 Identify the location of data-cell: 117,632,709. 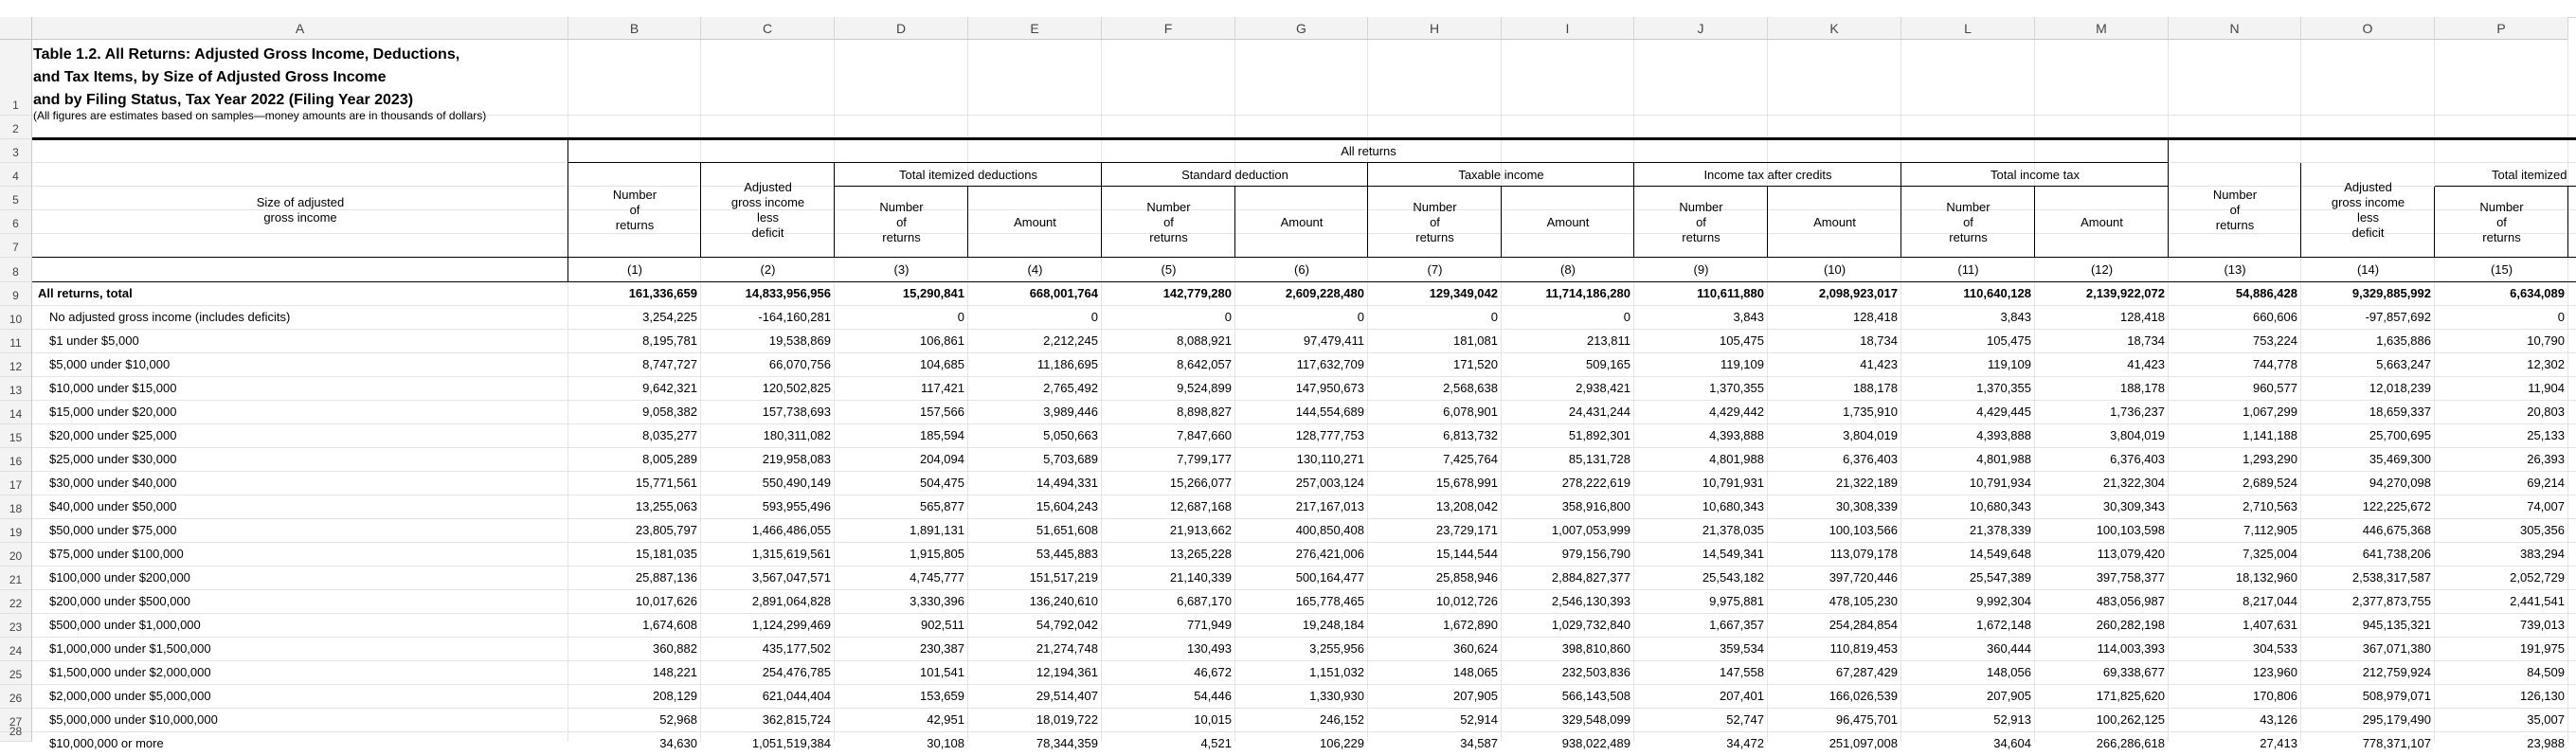
(1330, 364).